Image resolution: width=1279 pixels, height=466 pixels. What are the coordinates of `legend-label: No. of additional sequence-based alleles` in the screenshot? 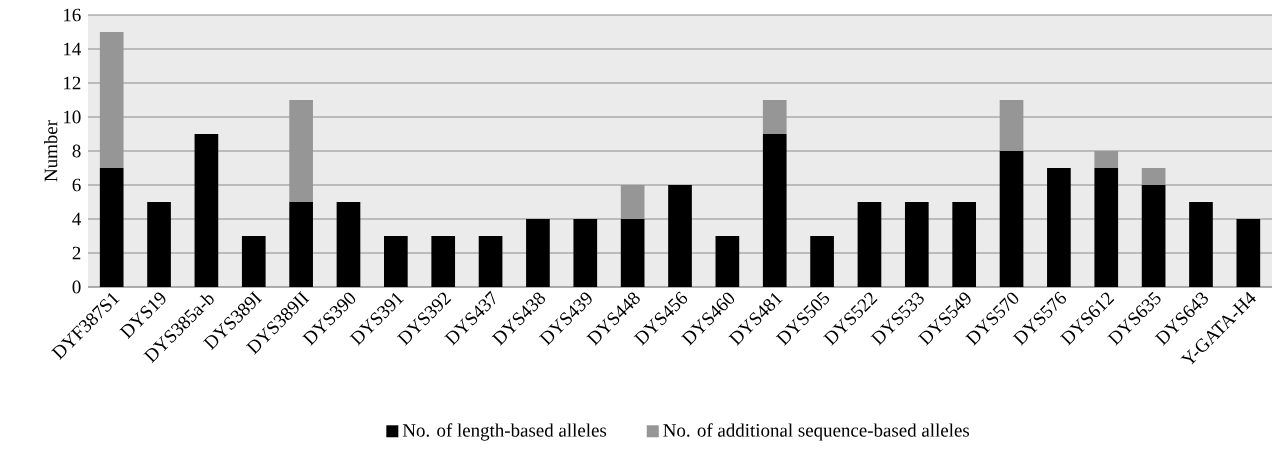 It's located at (816, 432).